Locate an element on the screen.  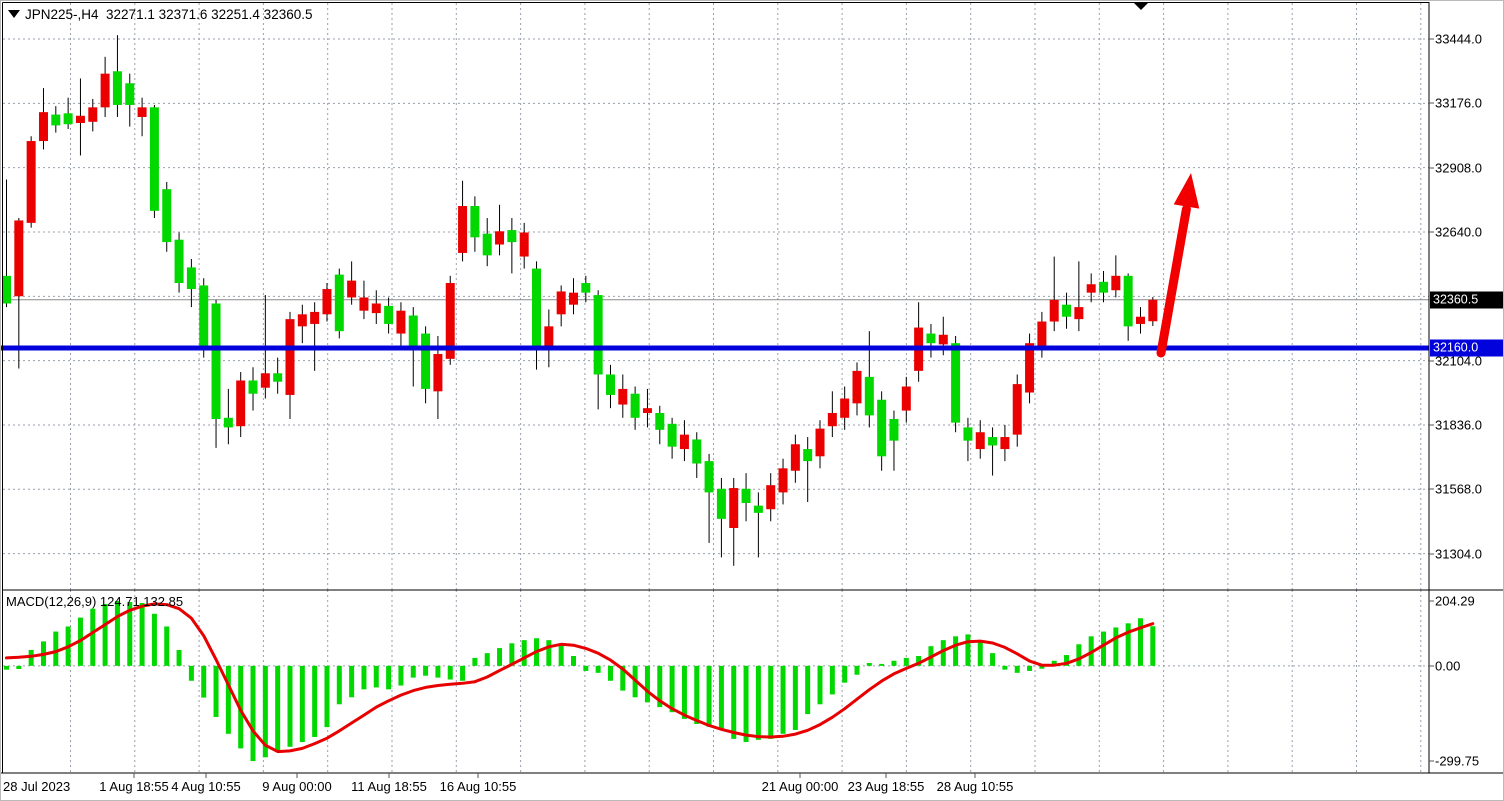
price-axis-label: 33444.0 is located at coordinates (1458, 39).